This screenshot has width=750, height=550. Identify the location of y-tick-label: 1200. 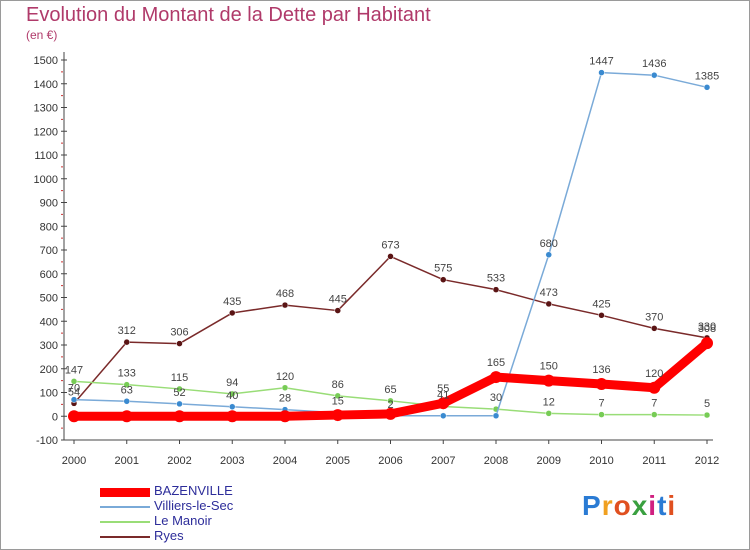
(46, 132).